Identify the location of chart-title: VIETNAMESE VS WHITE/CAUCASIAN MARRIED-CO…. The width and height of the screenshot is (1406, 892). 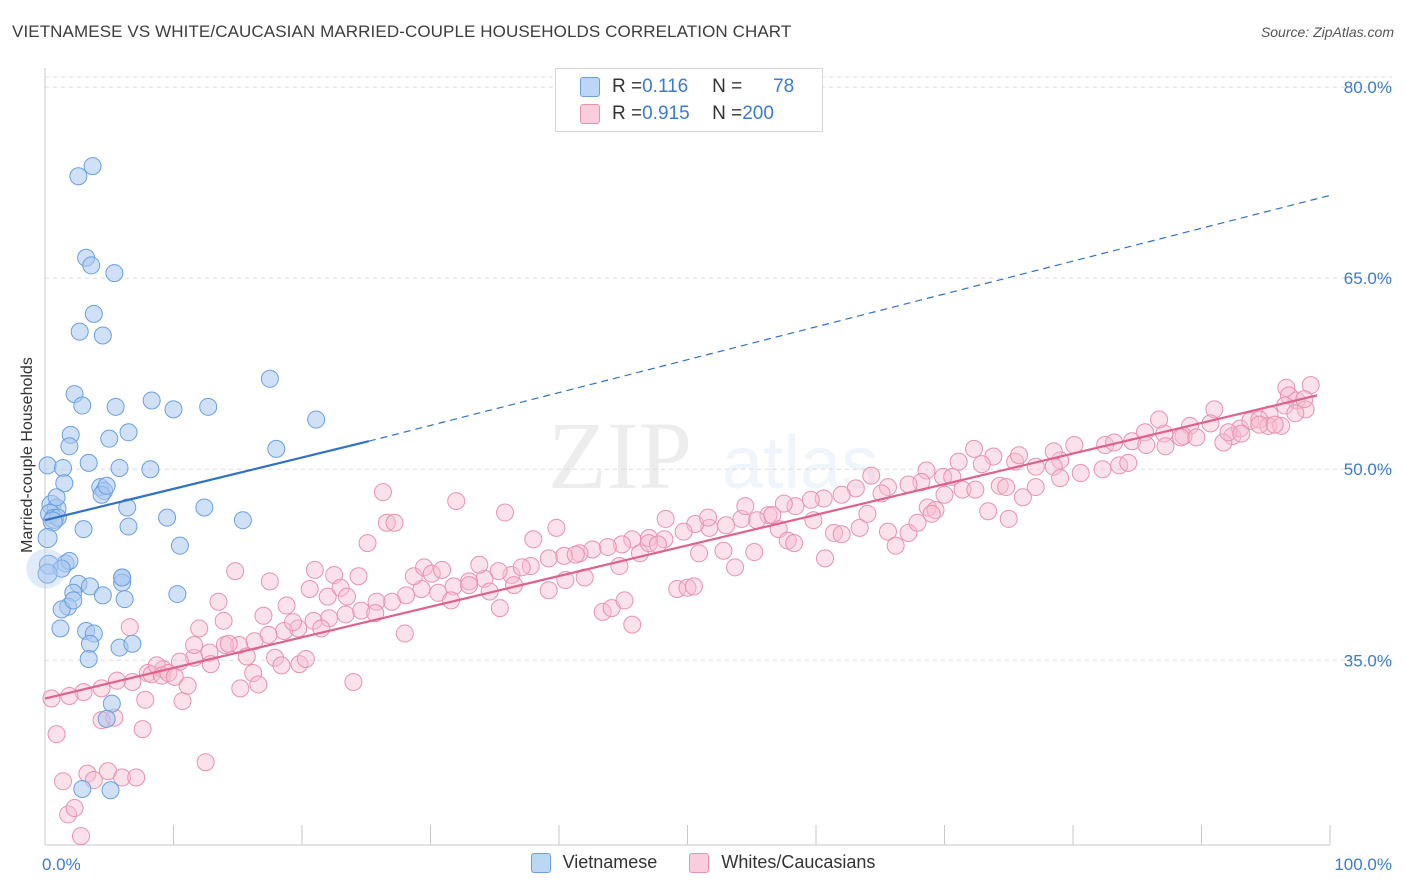
(402, 31).